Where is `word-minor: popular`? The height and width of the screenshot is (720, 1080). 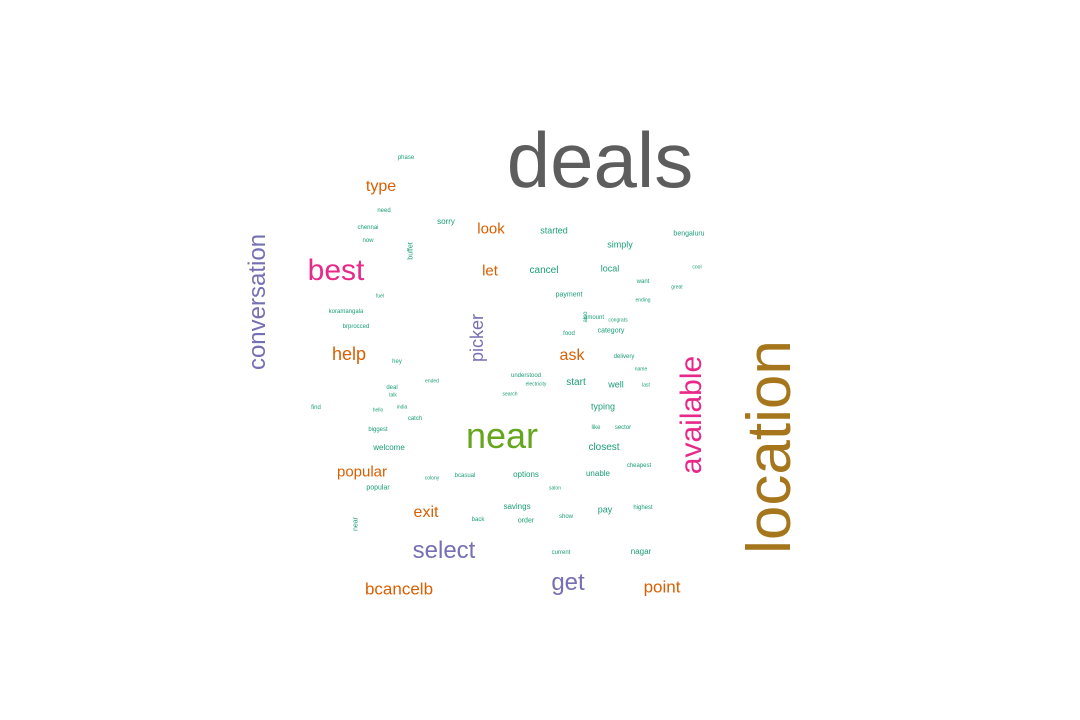
word-minor: popular is located at coordinates (378, 488).